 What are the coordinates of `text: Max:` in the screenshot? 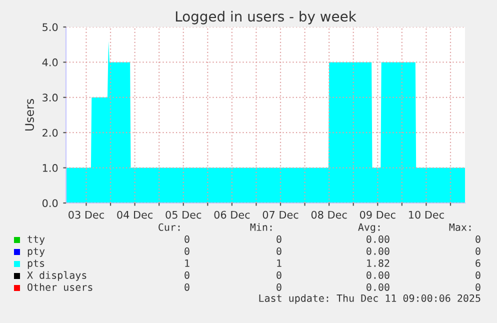 It's located at (460, 227).